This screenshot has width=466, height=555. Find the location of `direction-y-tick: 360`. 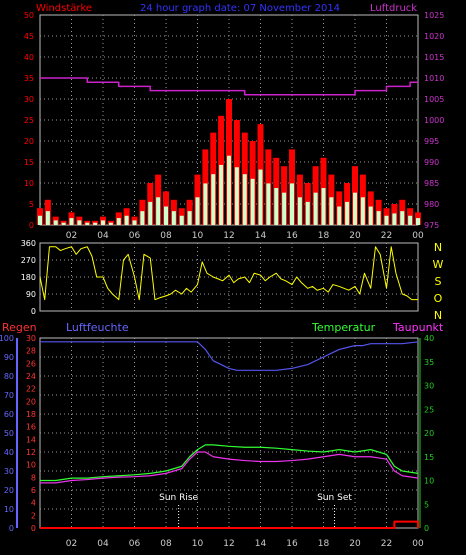

direction-y-tick: 360 is located at coordinates (28, 243).